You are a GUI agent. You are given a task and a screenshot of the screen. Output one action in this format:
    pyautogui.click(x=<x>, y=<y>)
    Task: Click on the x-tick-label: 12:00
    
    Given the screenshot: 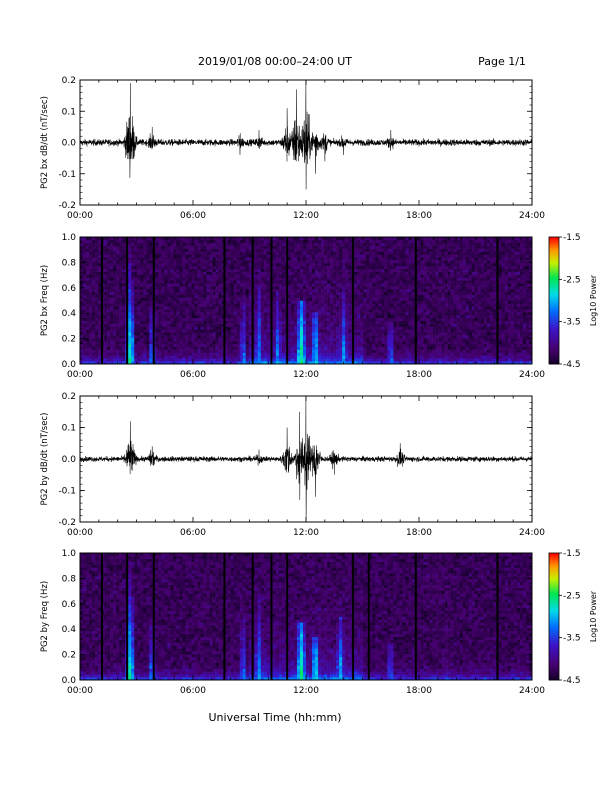 What is the action you would take?
    pyautogui.click(x=306, y=216)
    